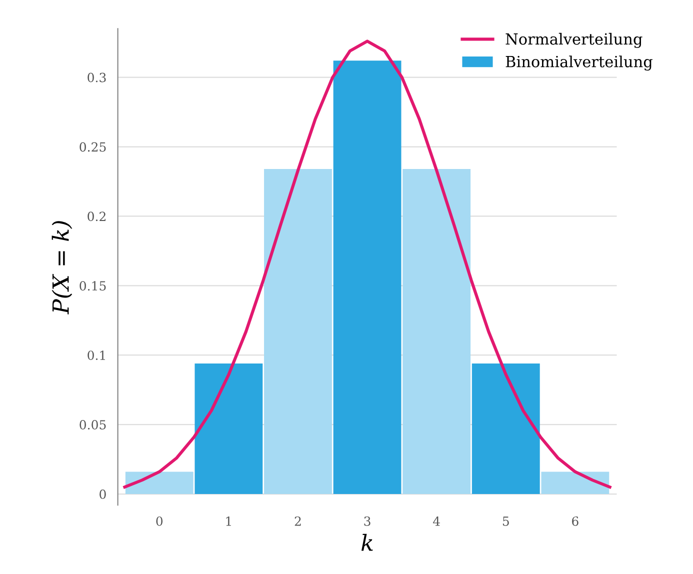  I want to click on y-tick-label: 0.2, so click(97, 217).